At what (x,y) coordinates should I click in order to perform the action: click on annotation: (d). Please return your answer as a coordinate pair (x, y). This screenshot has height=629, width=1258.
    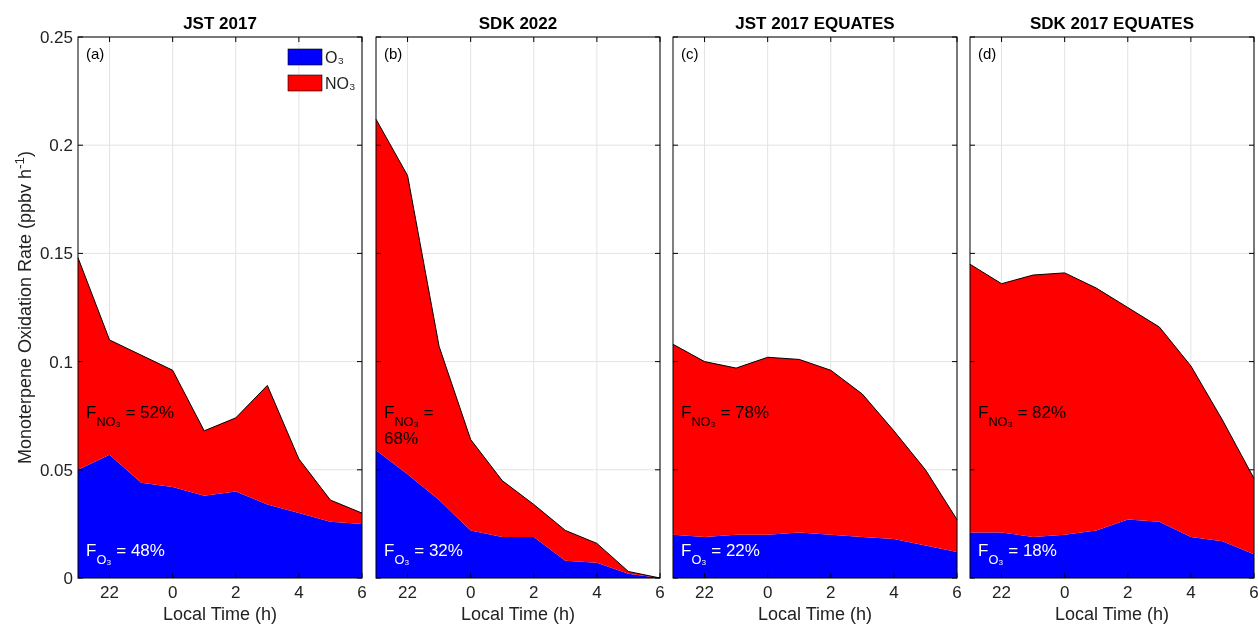
    Looking at the image, I should click on (987, 53).